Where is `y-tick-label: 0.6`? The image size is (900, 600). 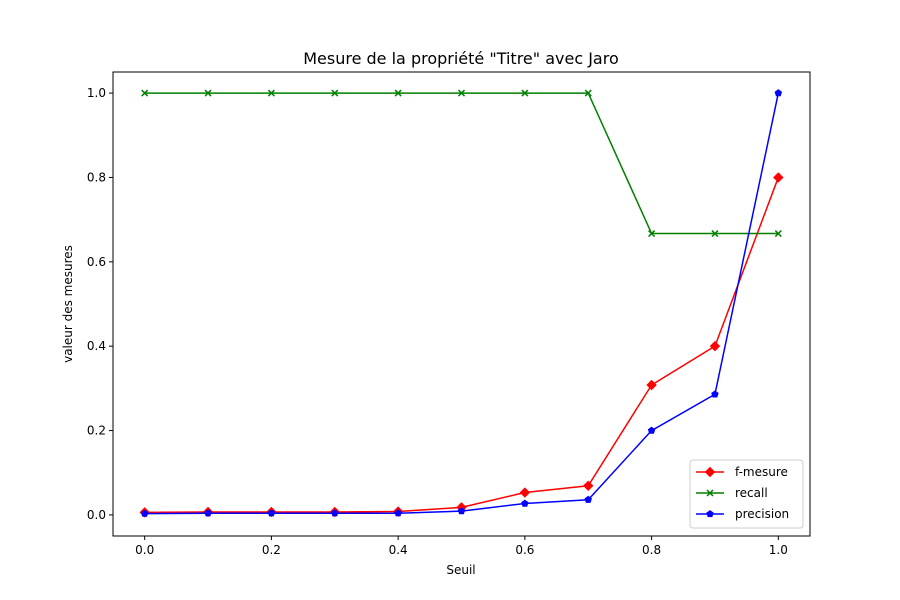
y-tick-label: 0.6 is located at coordinates (96, 262).